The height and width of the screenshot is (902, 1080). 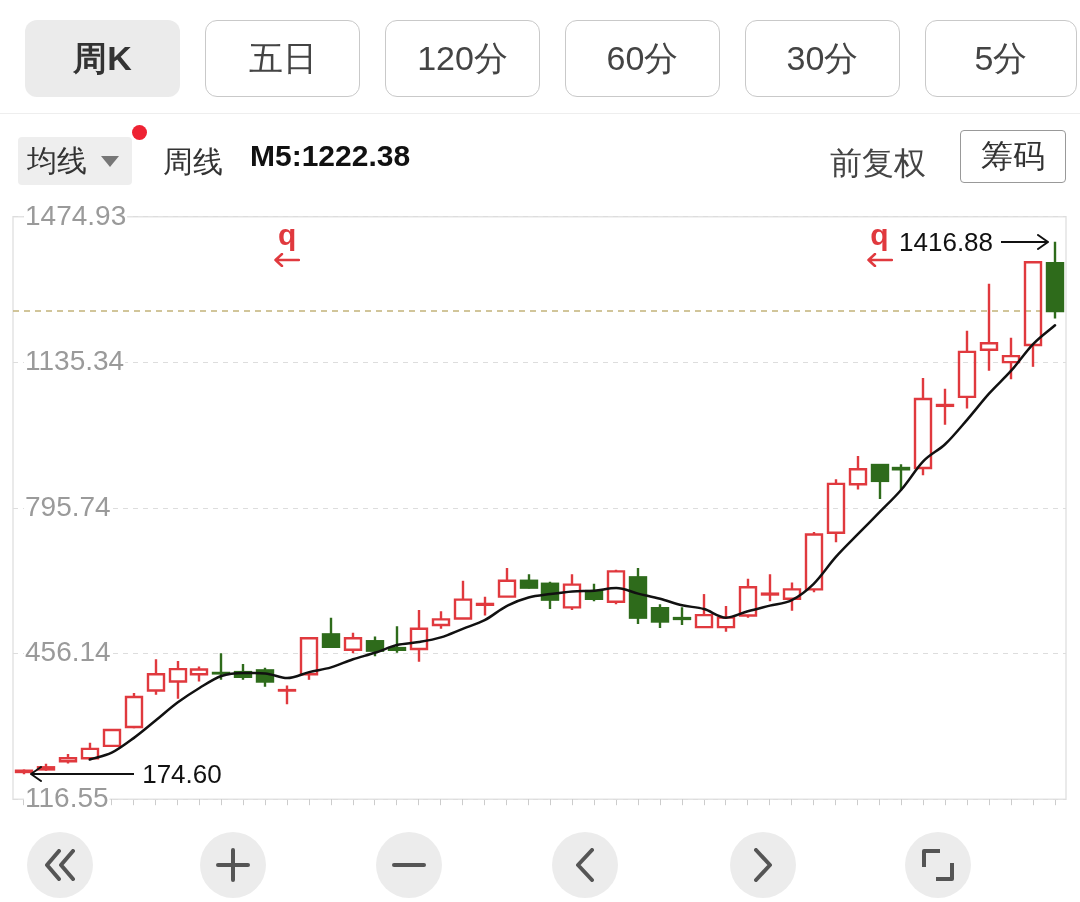 I want to click on text: 周K, so click(x=102, y=58).